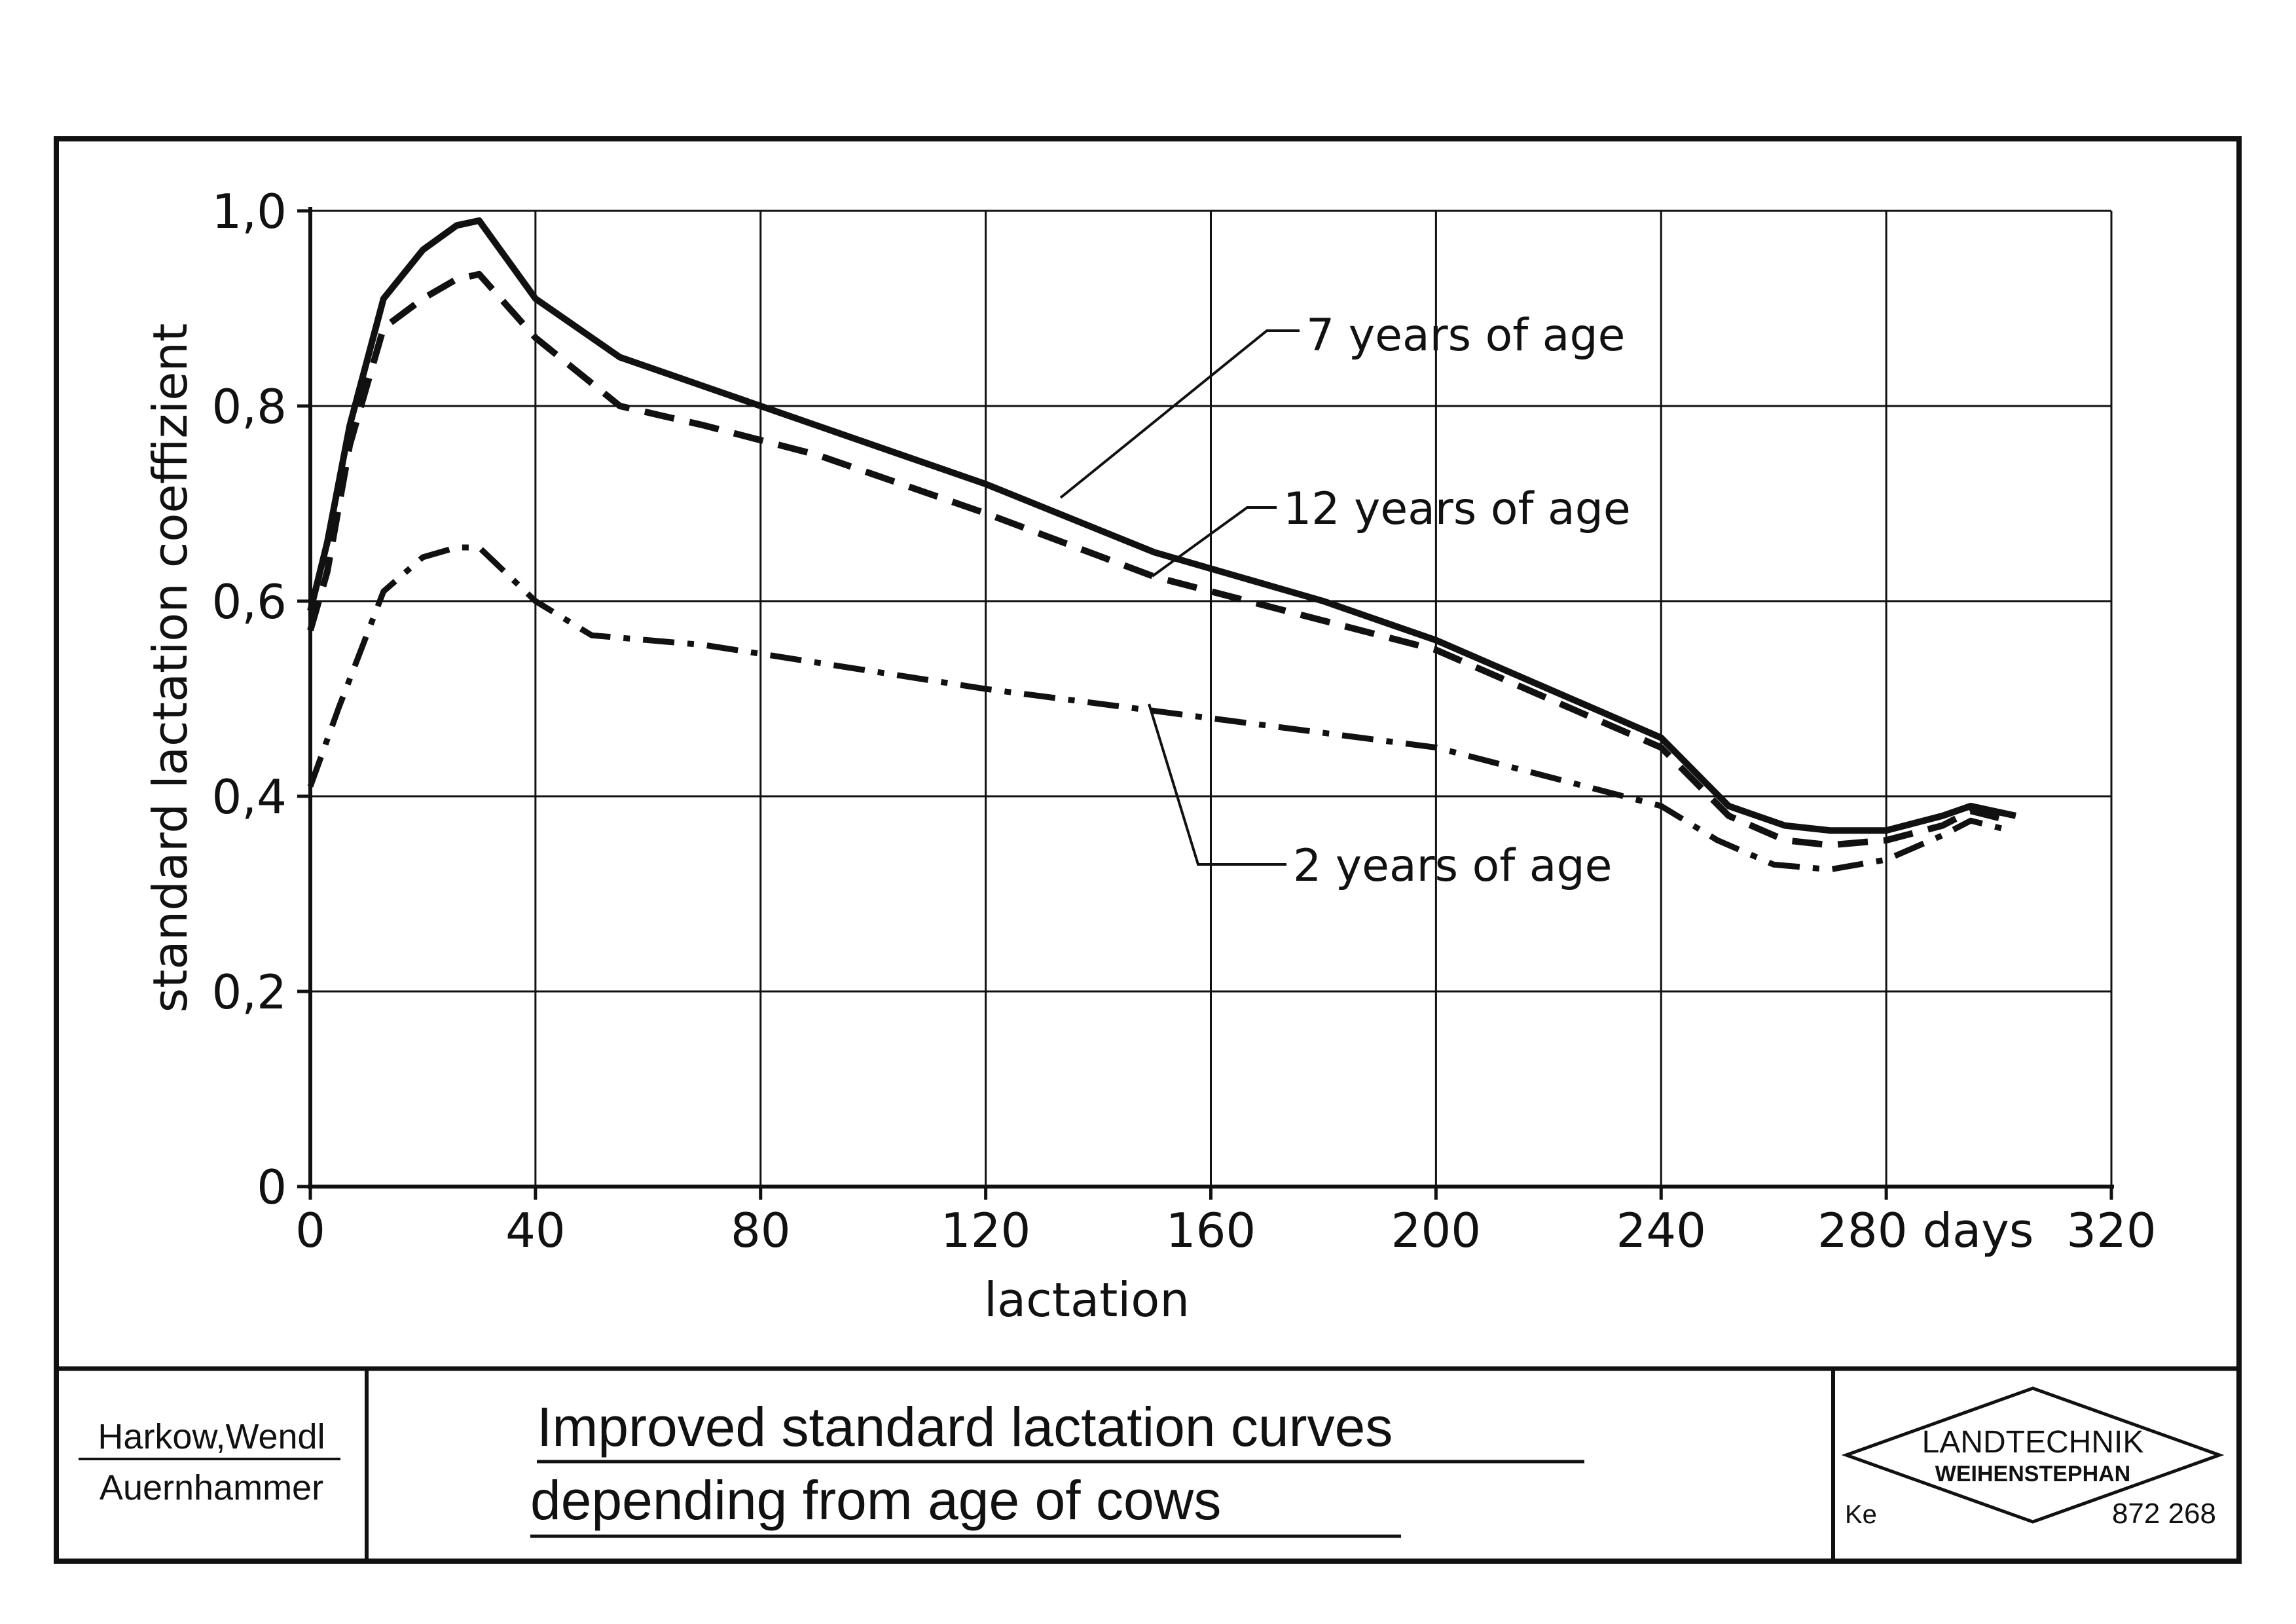 This screenshot has height=1624, width=2296. I want to click on x-tick-label: 0, so click(310, 1230).